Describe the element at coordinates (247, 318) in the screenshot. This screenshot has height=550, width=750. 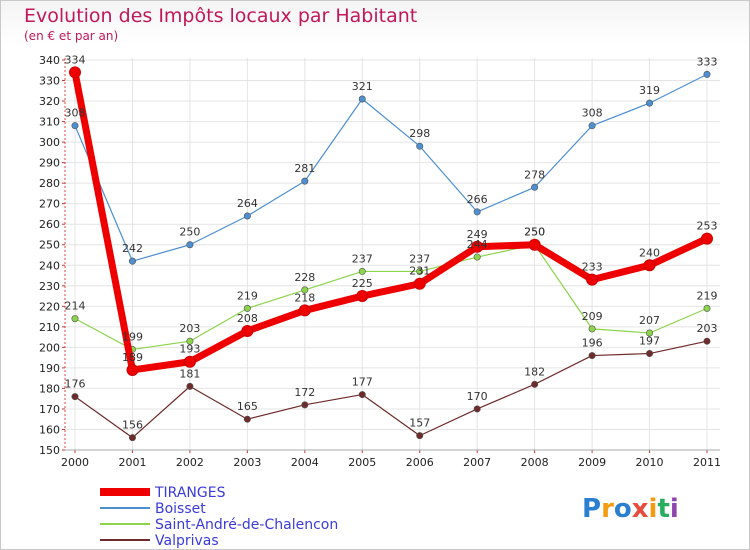
I see `data-label: 208` at that location.